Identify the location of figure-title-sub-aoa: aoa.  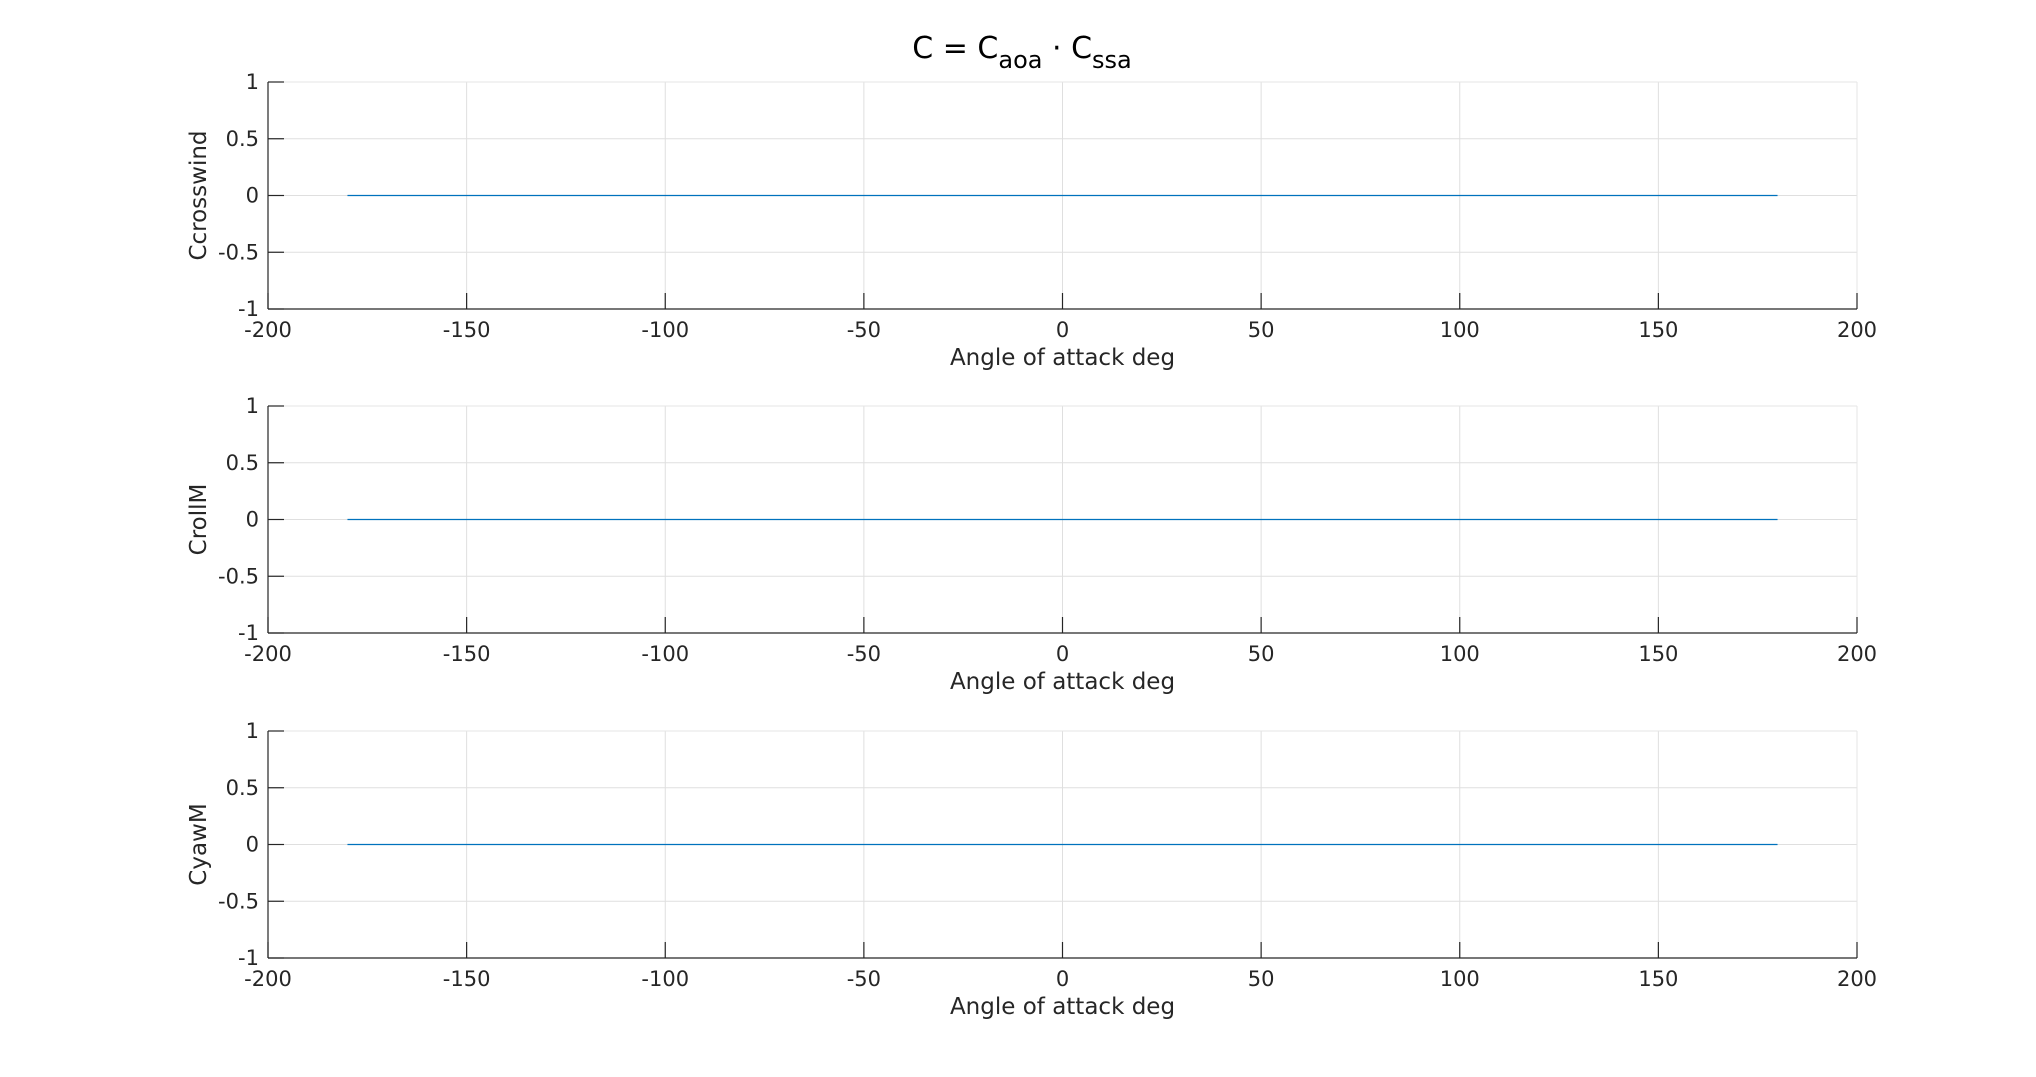
(1020, 60).